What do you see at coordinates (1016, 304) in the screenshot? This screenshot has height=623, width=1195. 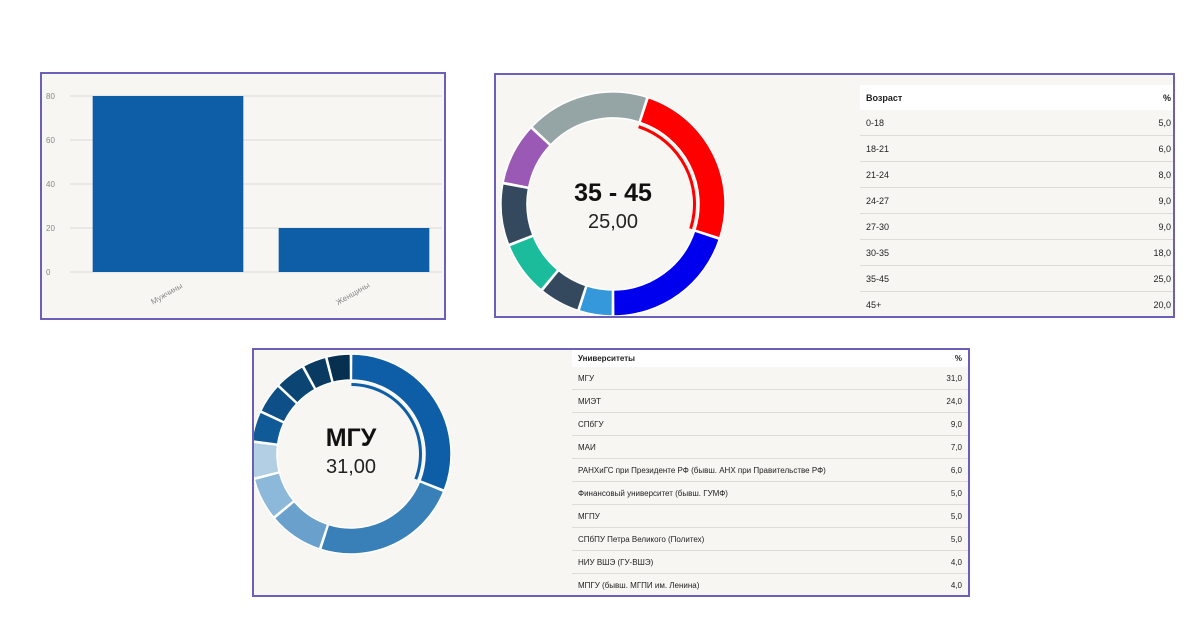 I see `age-row-45-7: 45+ 20,0` at bounding box center [1016, 304].